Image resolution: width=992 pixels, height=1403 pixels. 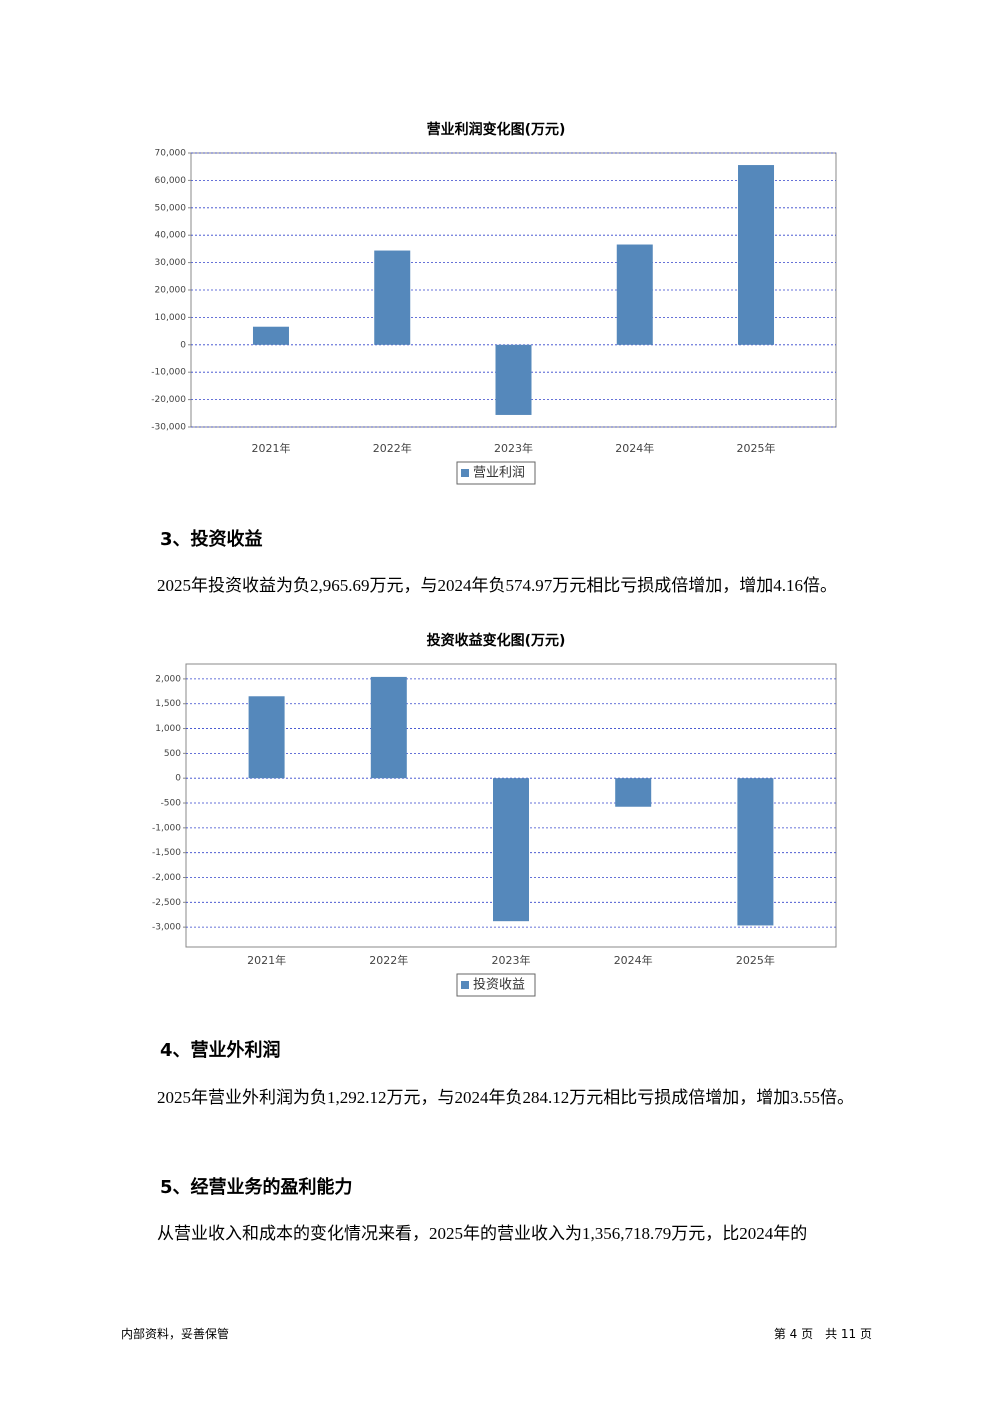 I want to click on y-tick-label: 70,000, so click(x=171, y=154).